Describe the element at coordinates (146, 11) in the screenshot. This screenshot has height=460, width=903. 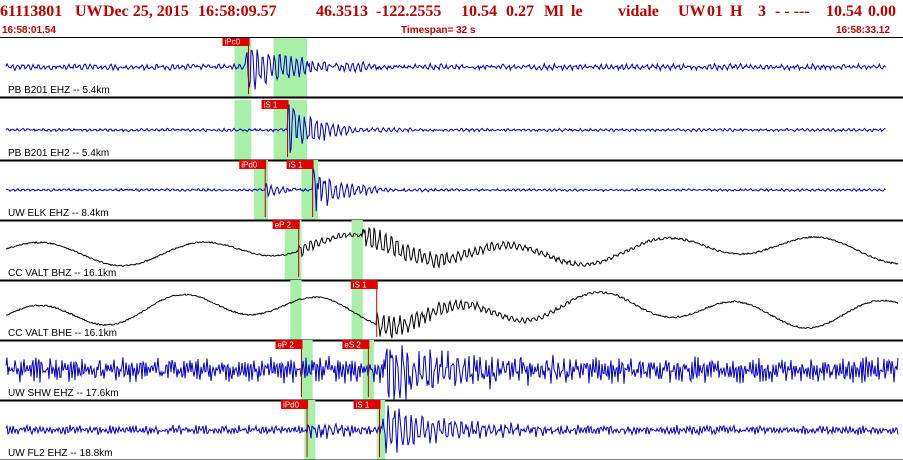
I see `event-date: Dec 25, 2015` at that location.